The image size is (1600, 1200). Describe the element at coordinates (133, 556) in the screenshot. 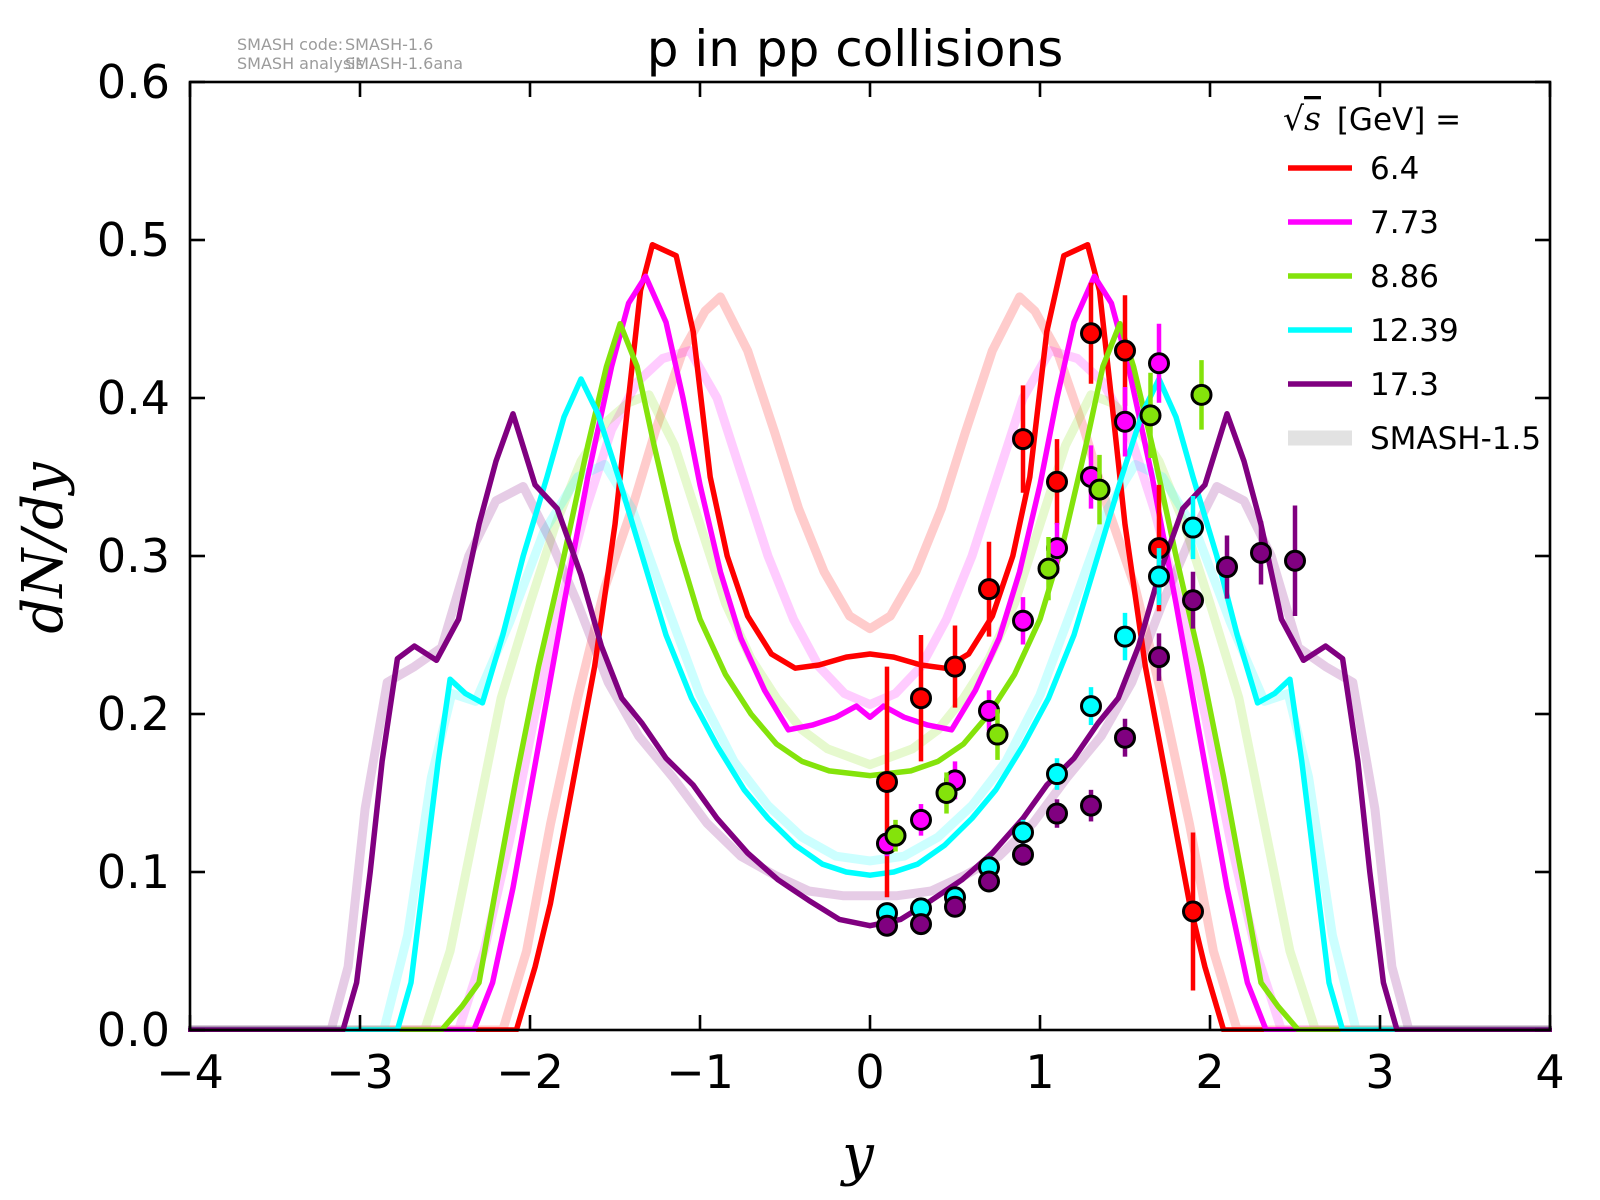

I see `y-tick-label: 0.3` at that location.